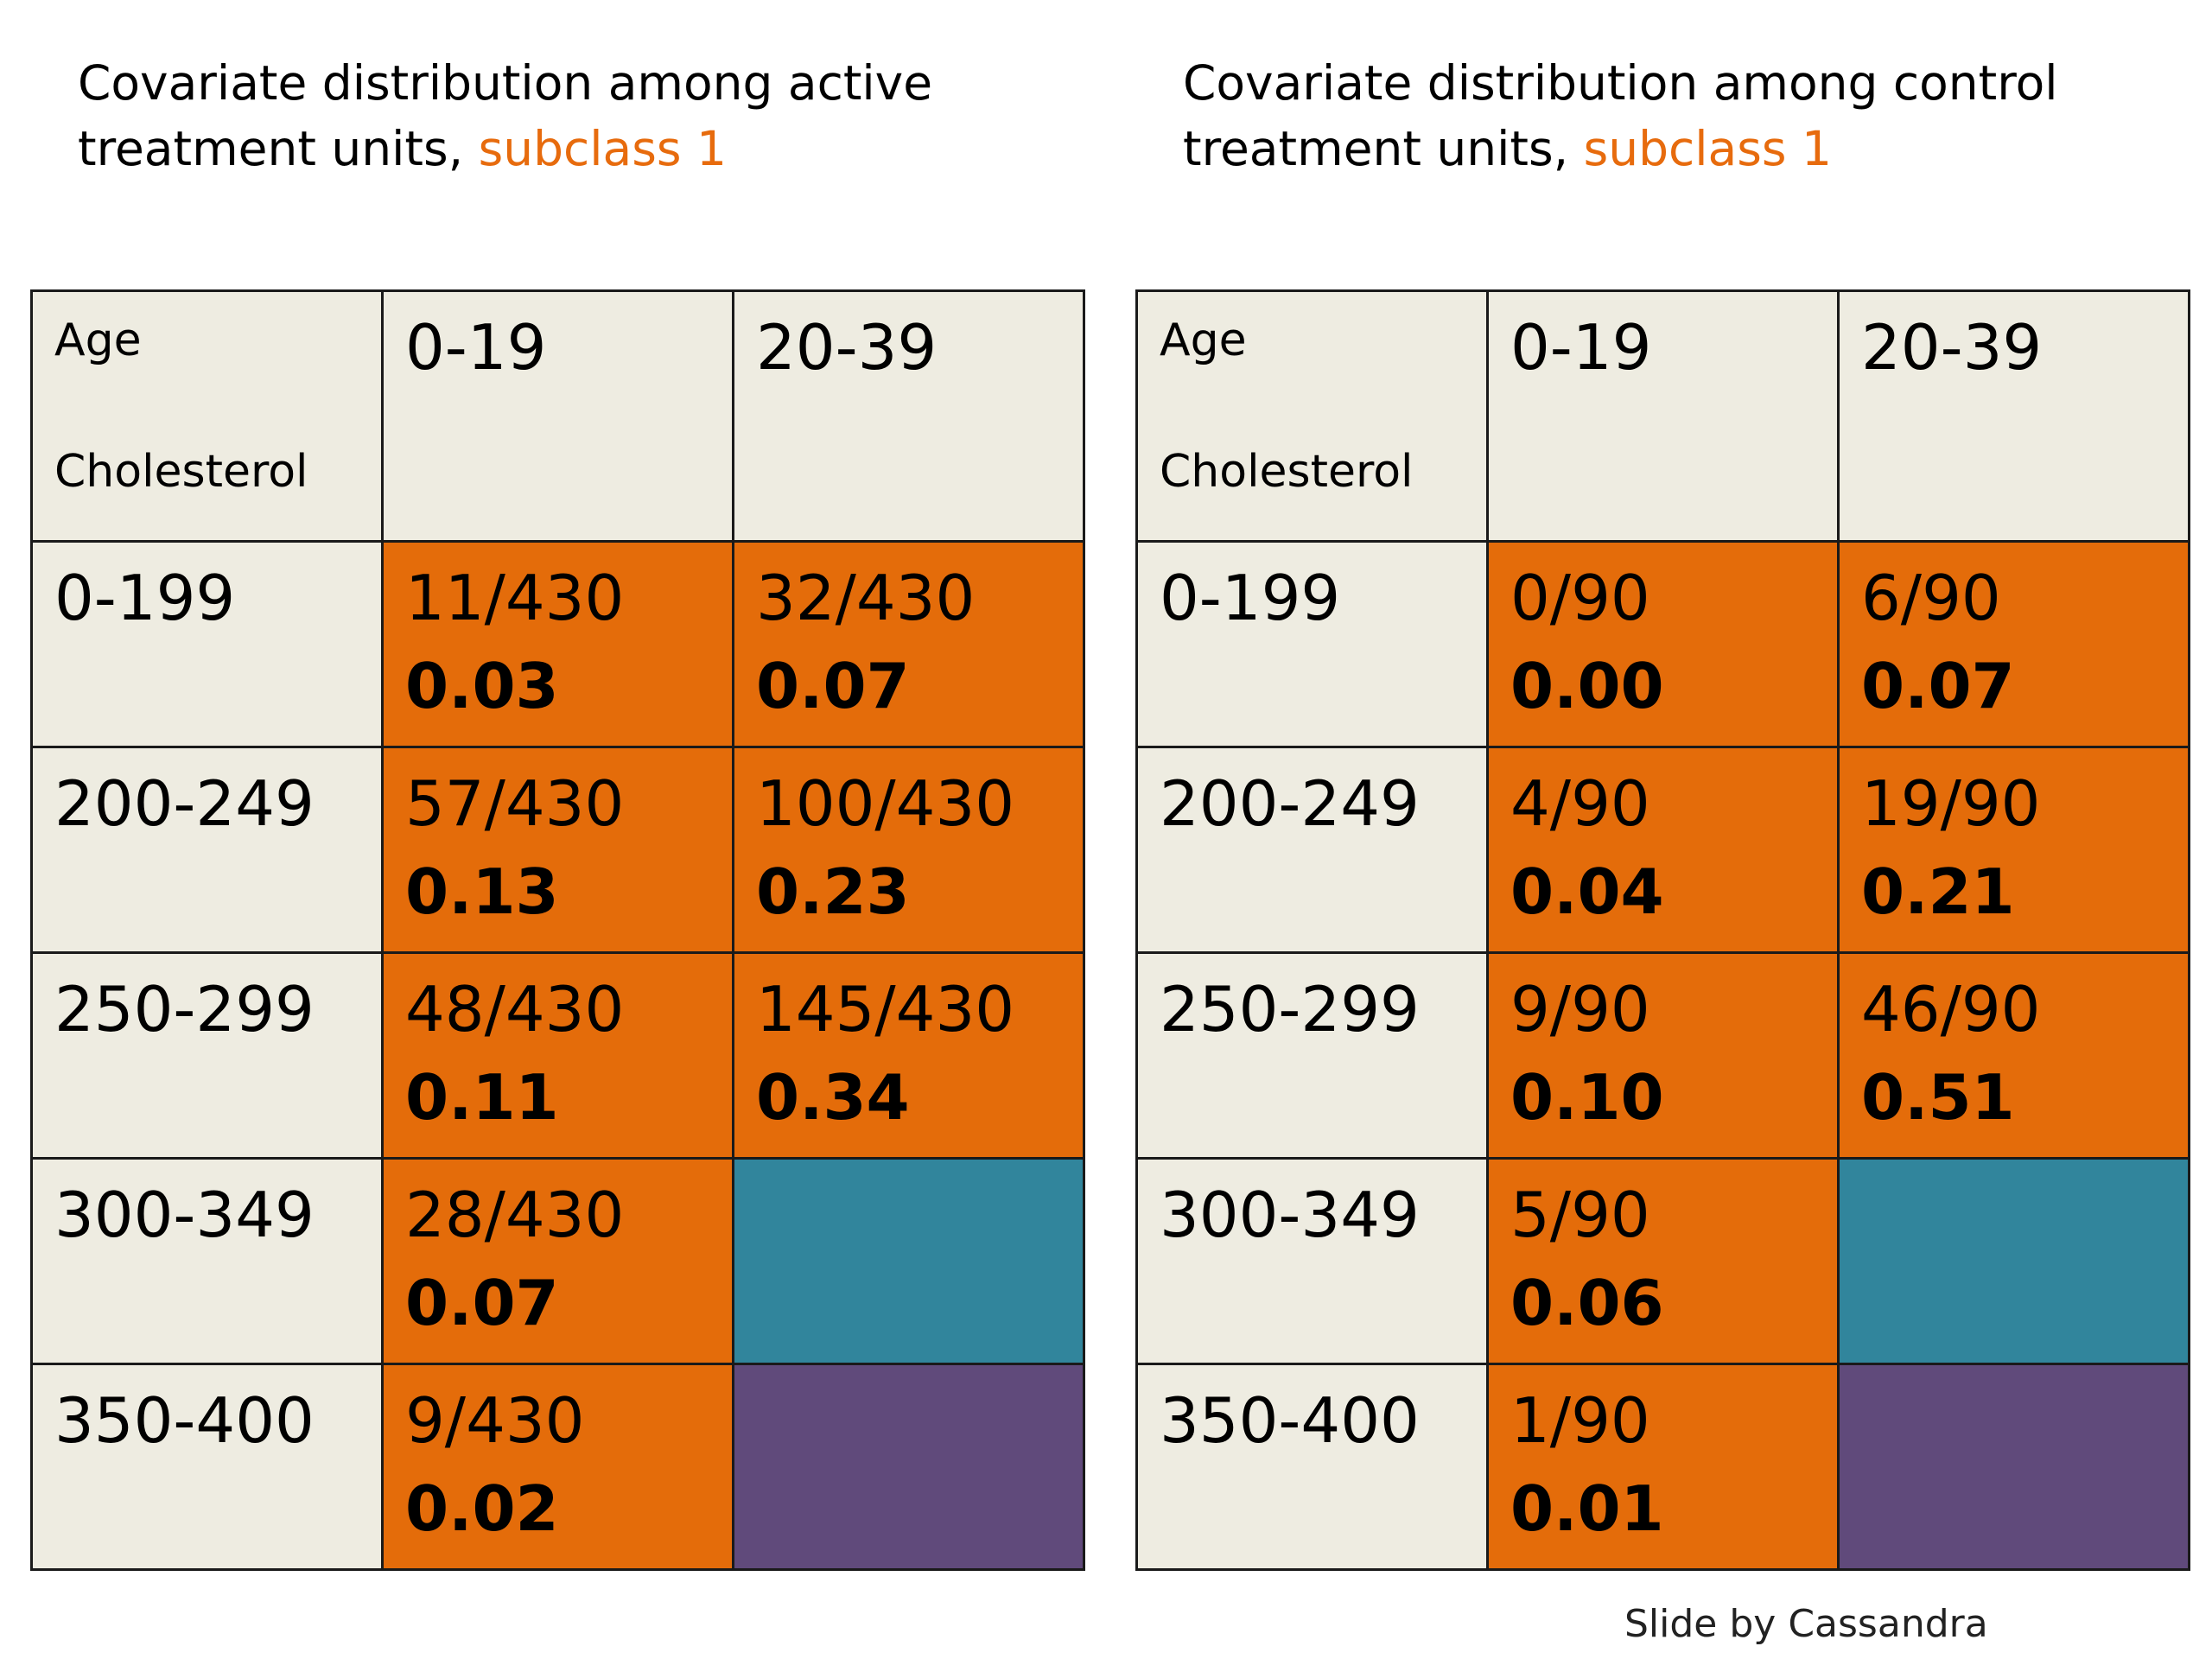  Describe the element at coordinates (1587, 1303) in the screenshot. I see `cell-proportion: 0.06` at that location.